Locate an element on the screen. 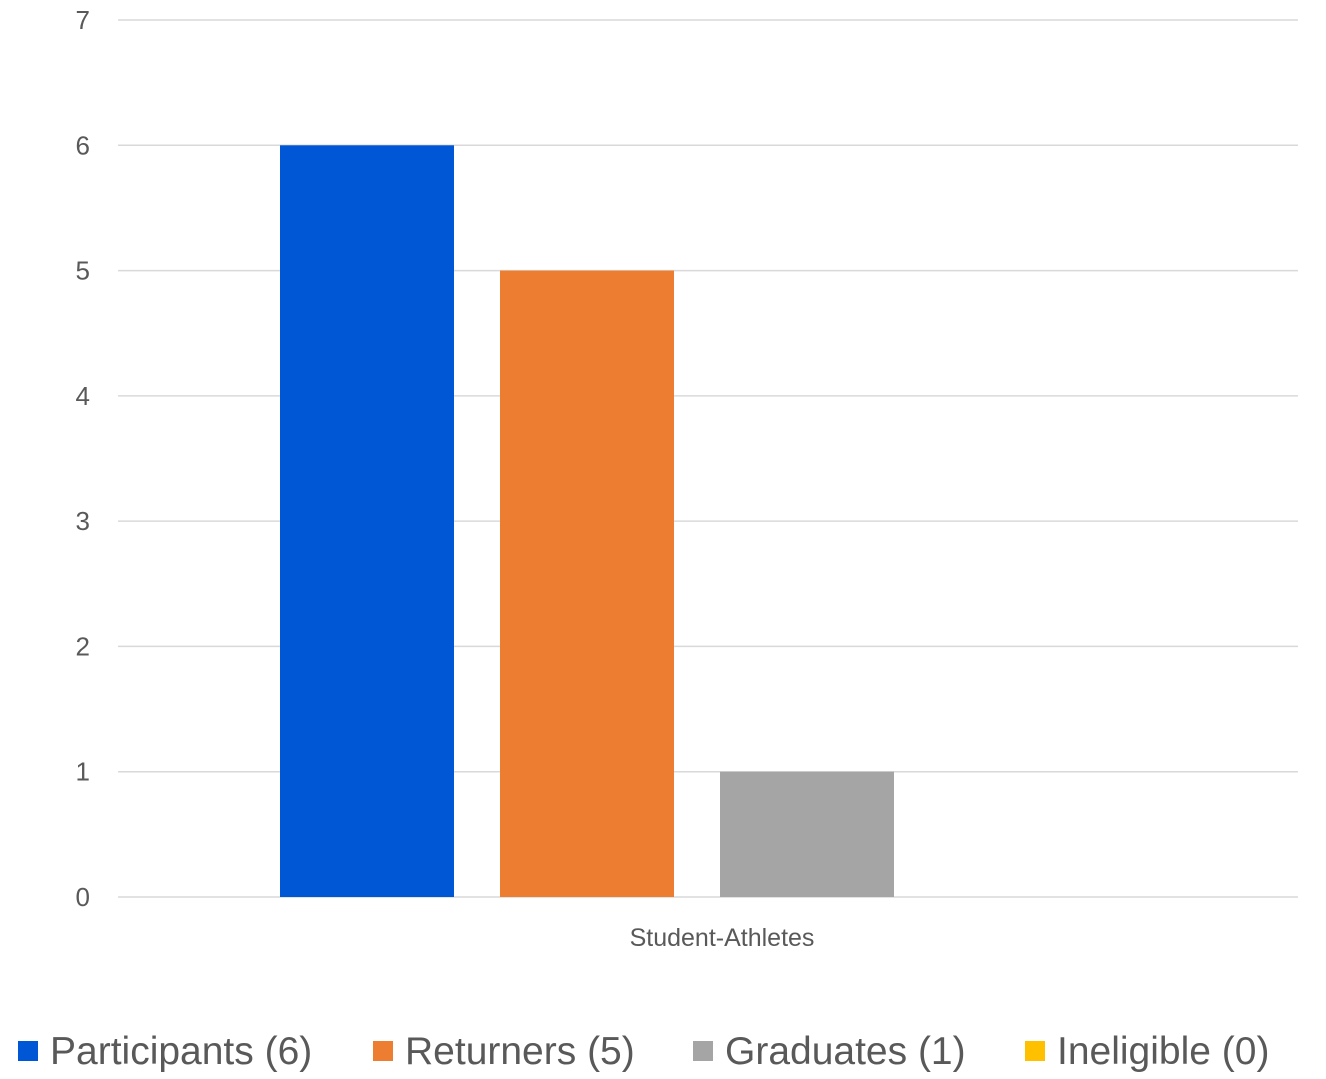 This screenshot has height=1079, width=1326. y-tick-label: 6 is located at coordinates (83, 145).